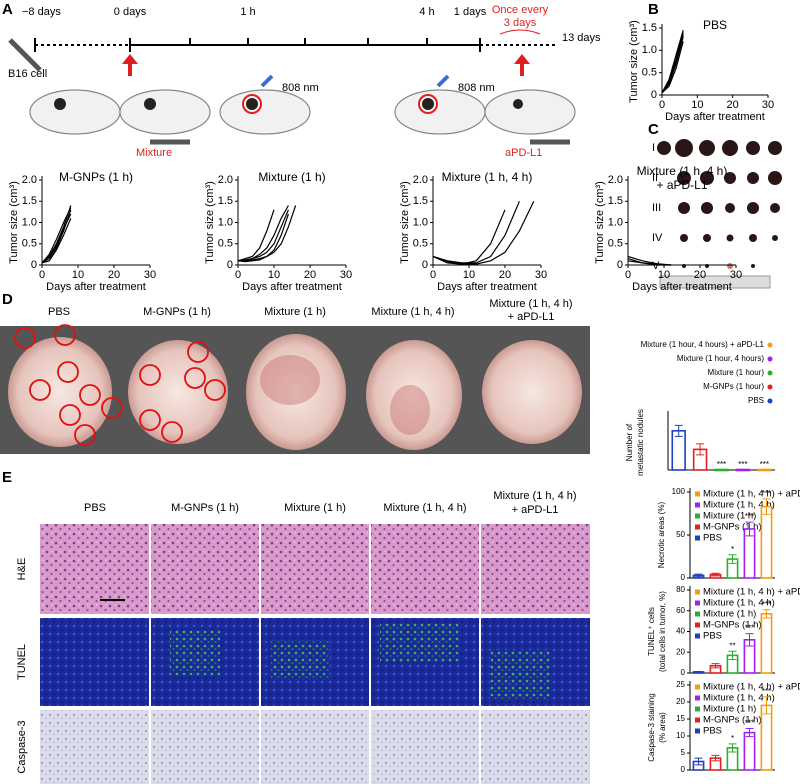 The image size is (800, 784). I want to click on antibody-label: aPD-L1, so click(523, 153).